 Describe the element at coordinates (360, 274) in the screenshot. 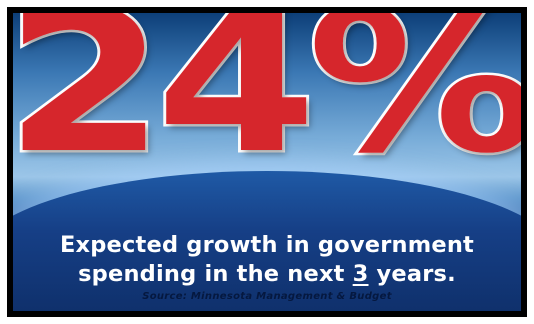

I see `caption-years-number: 3` at that location.